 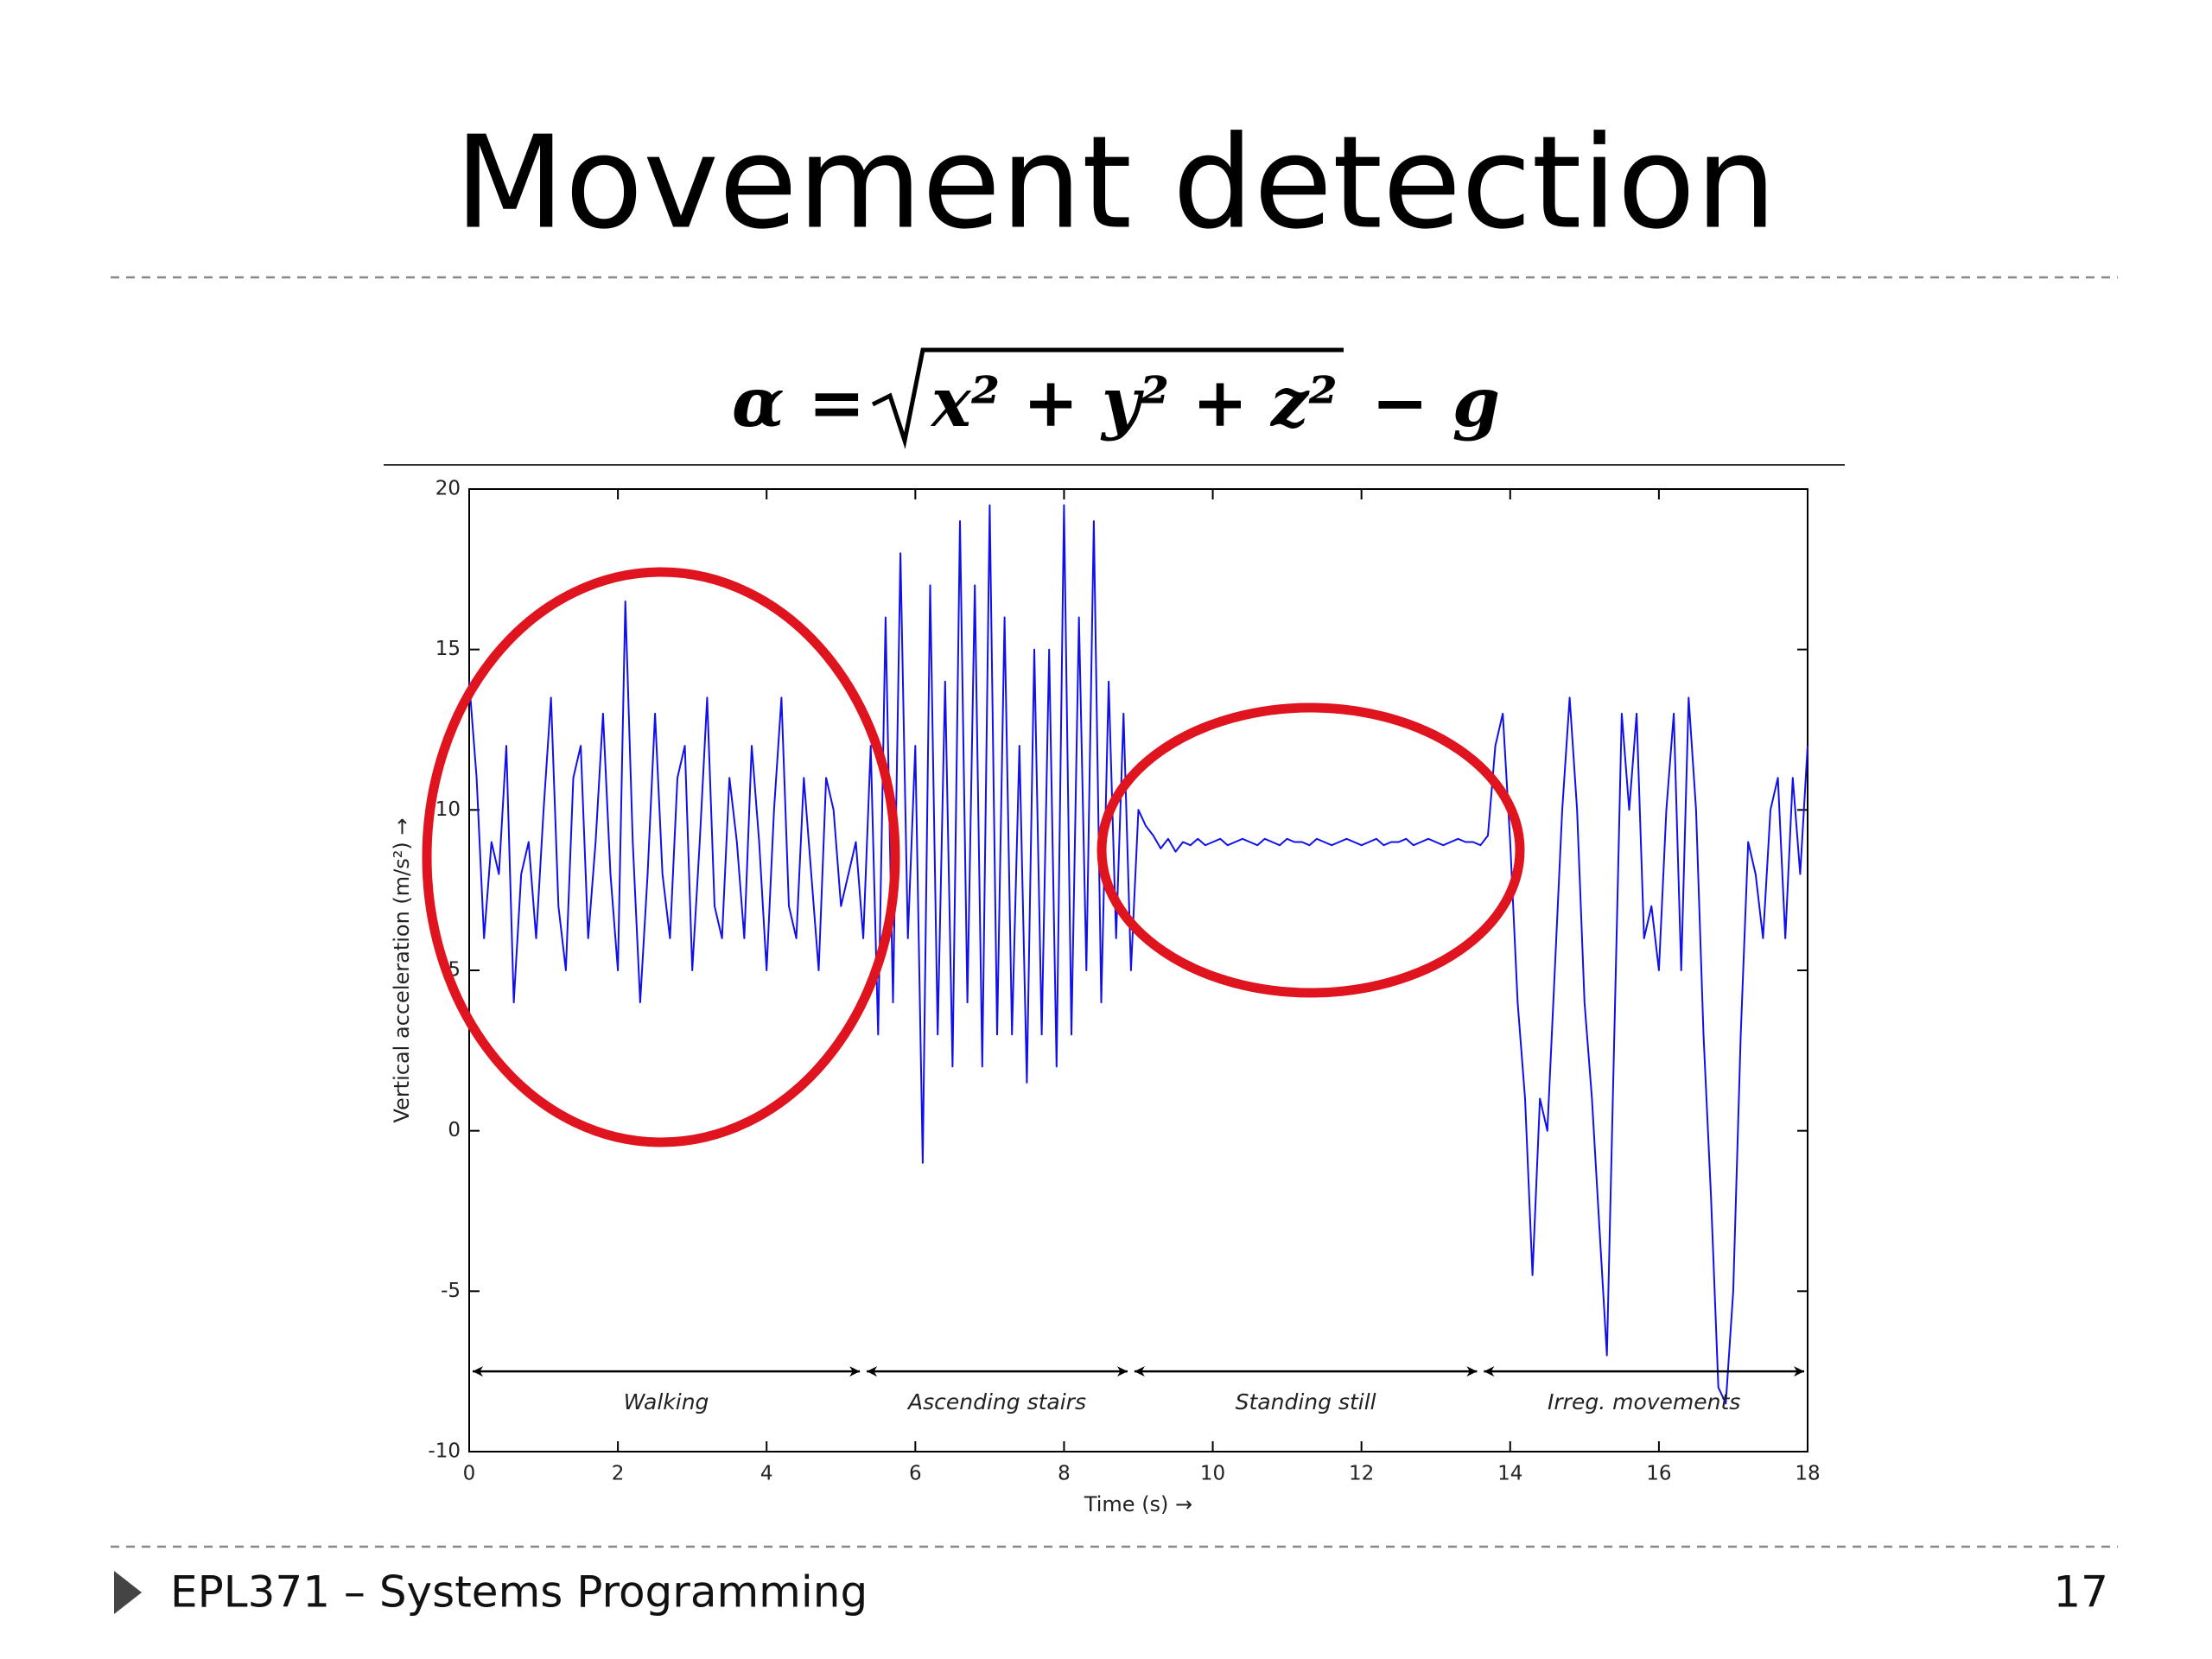 What do you see at coordinates (766, 1474) in the screenshot?
I see `x-tick-label: 4` at bounding box center [766, 1474].